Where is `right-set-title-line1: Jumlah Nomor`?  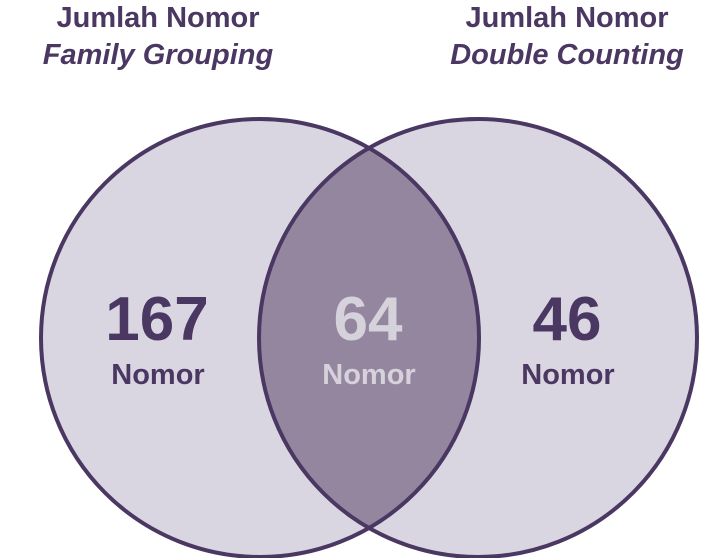 right-set-title-line1: Jumlah Nomor is located at coordinates (567, 18).